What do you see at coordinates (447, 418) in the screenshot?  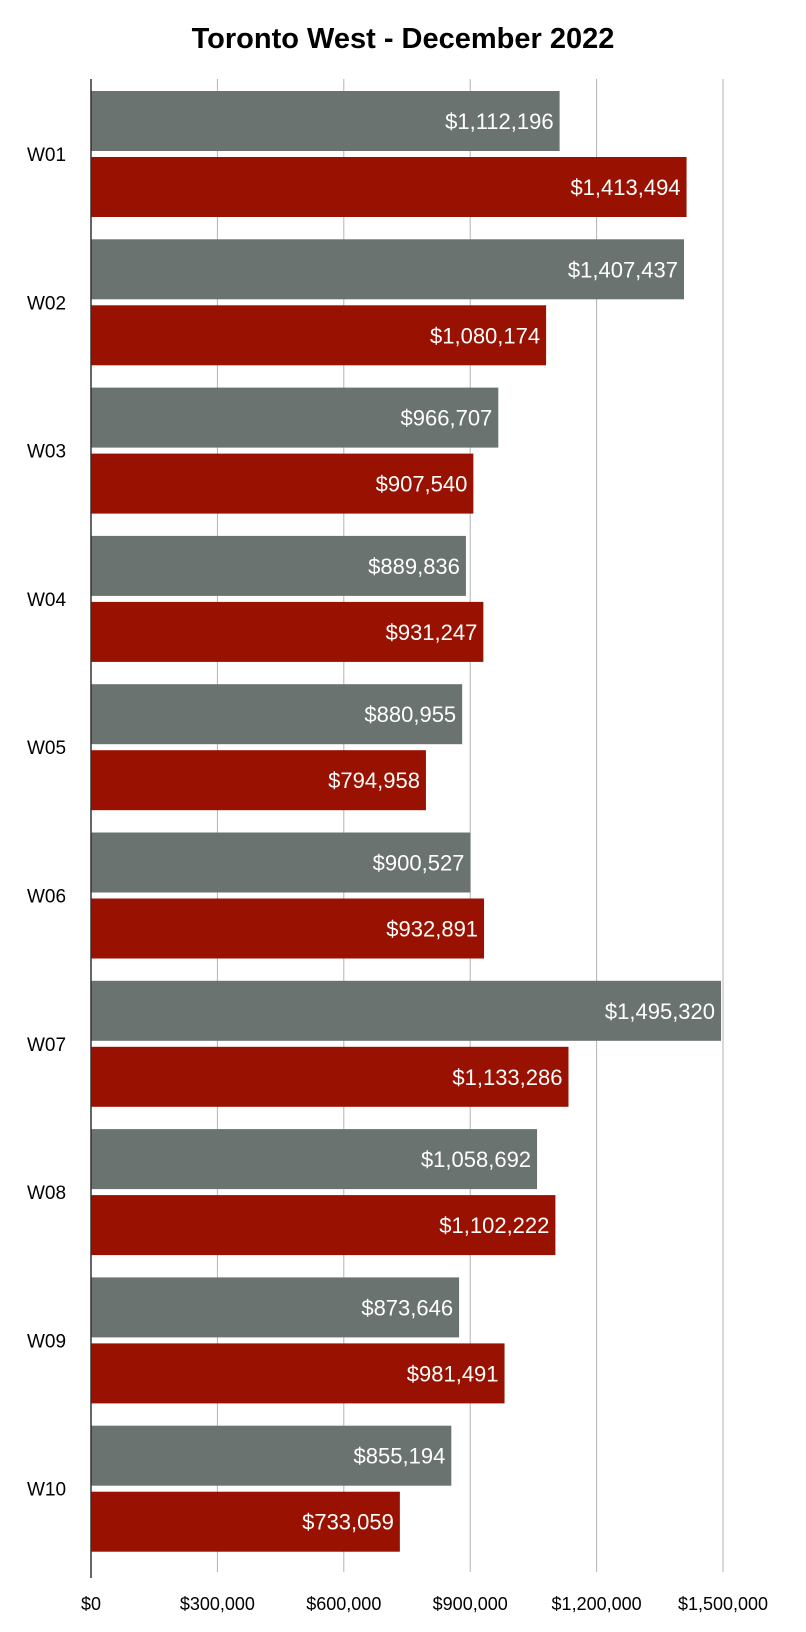 I see `bar-value-label: $966,707` at bounding box center [447, 418].